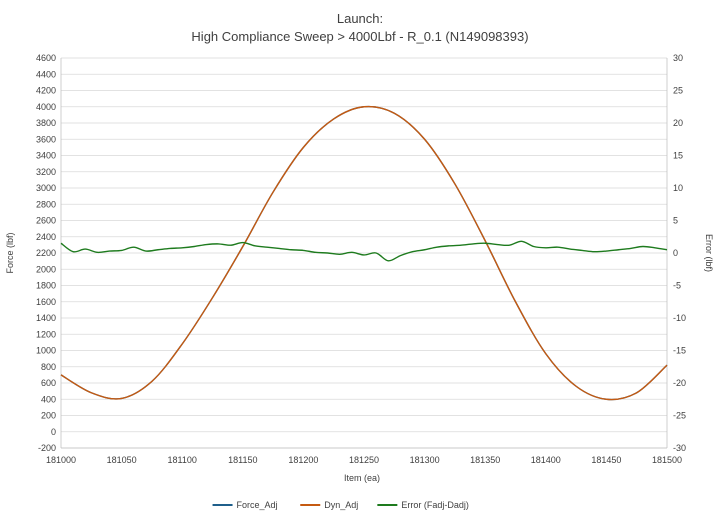  What do you see at coordinates (435, 505) in the screenshot?
I see `legend-label-error-fadj-dadj: Error (Fadj-Dadj)` at bounding box center [435, 505].